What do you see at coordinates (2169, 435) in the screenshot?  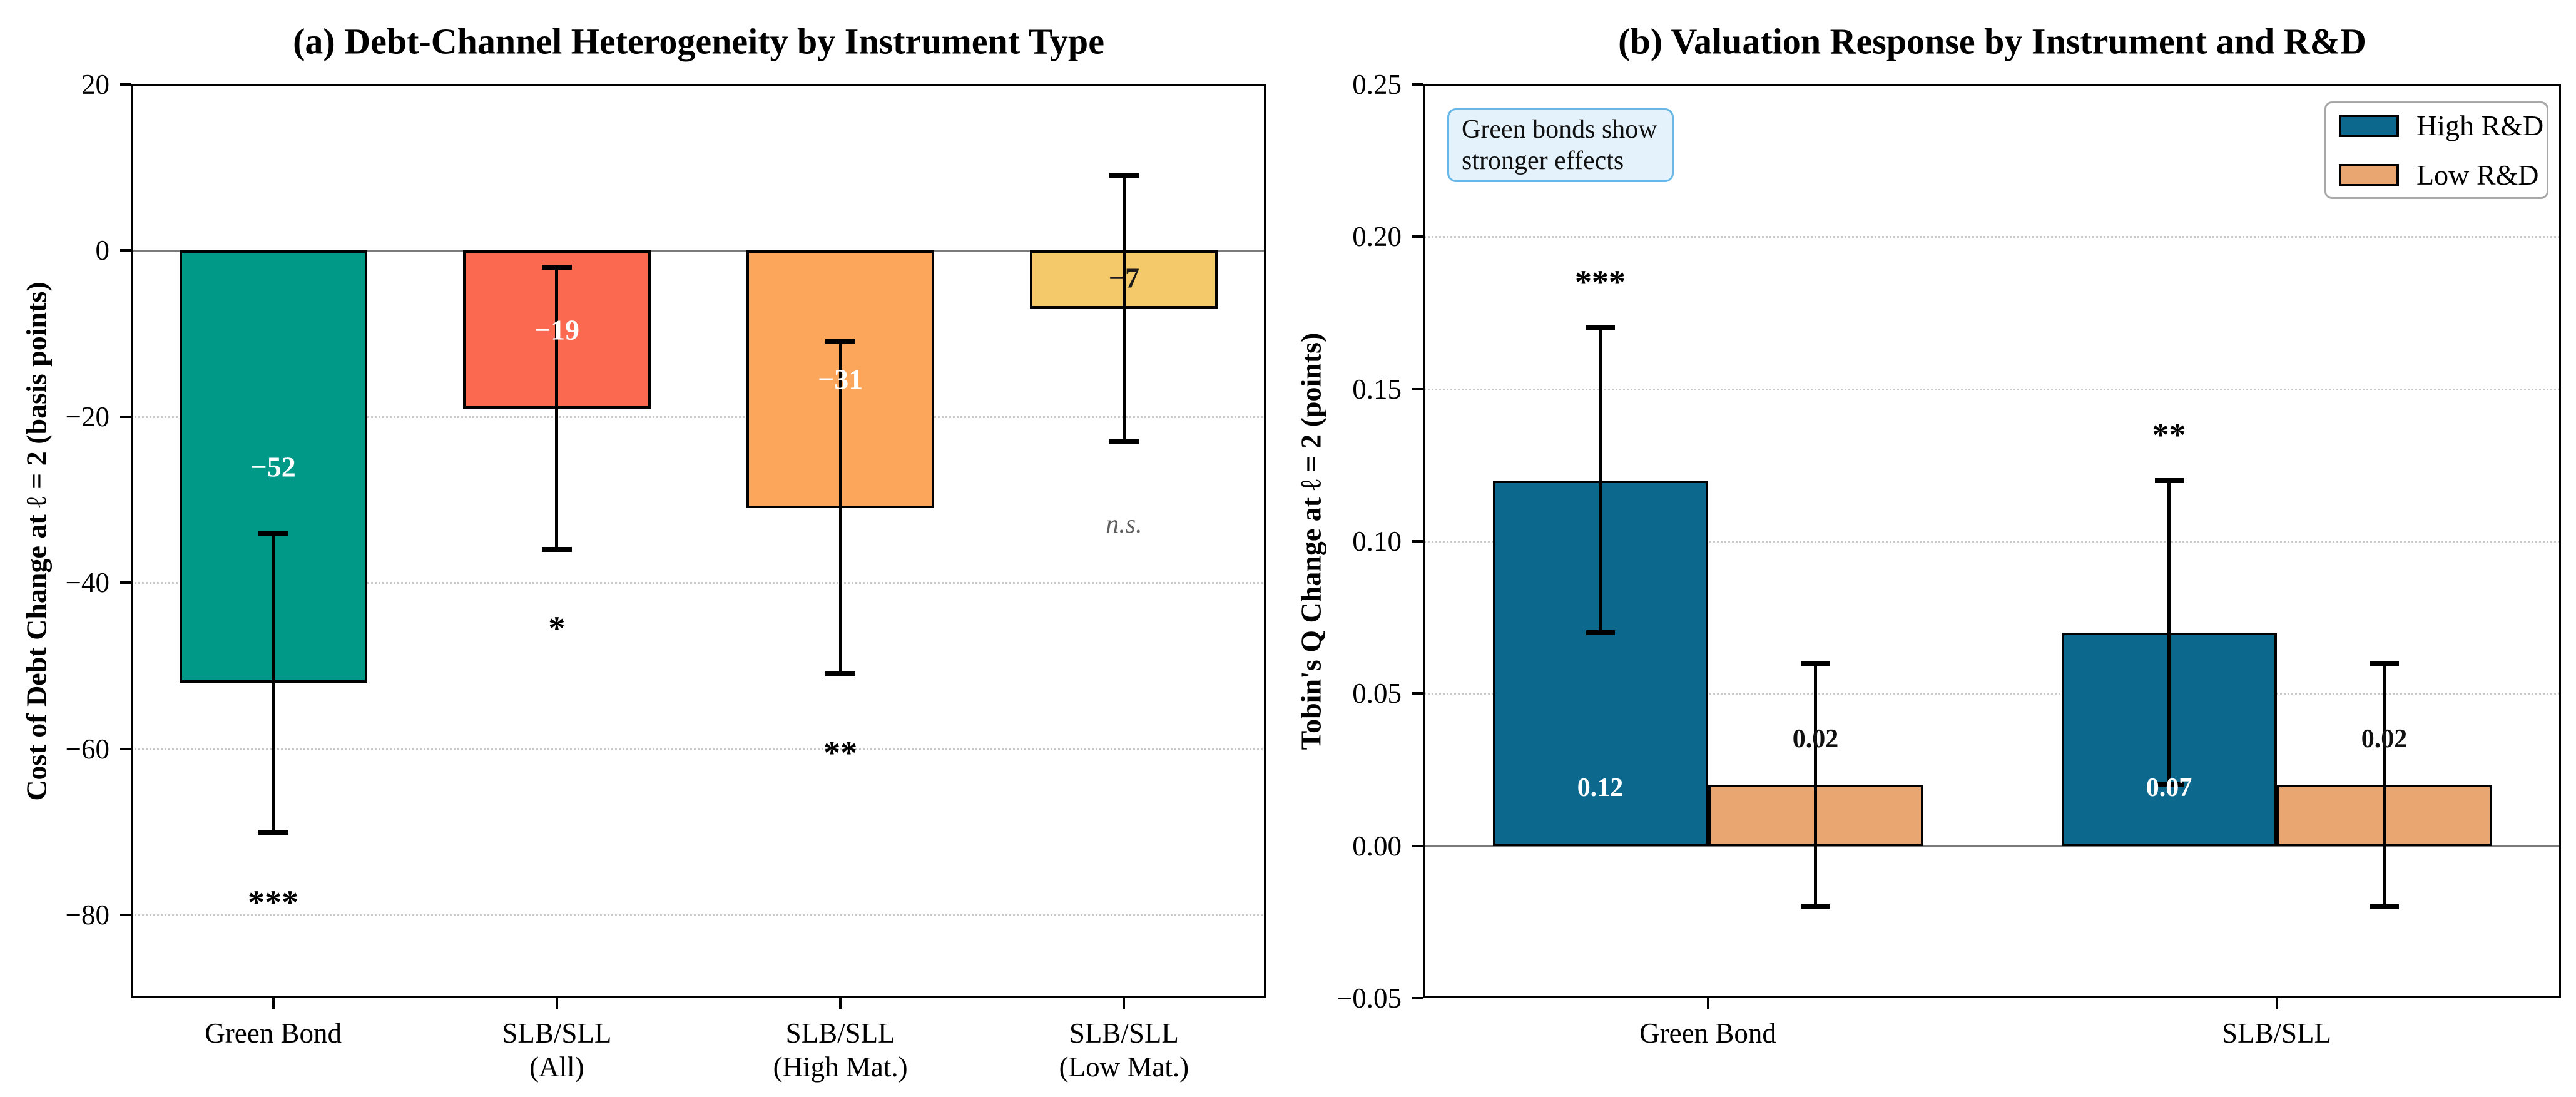 I see `panel-b-significance-label-2: **` at bounding box center [2169, 435].